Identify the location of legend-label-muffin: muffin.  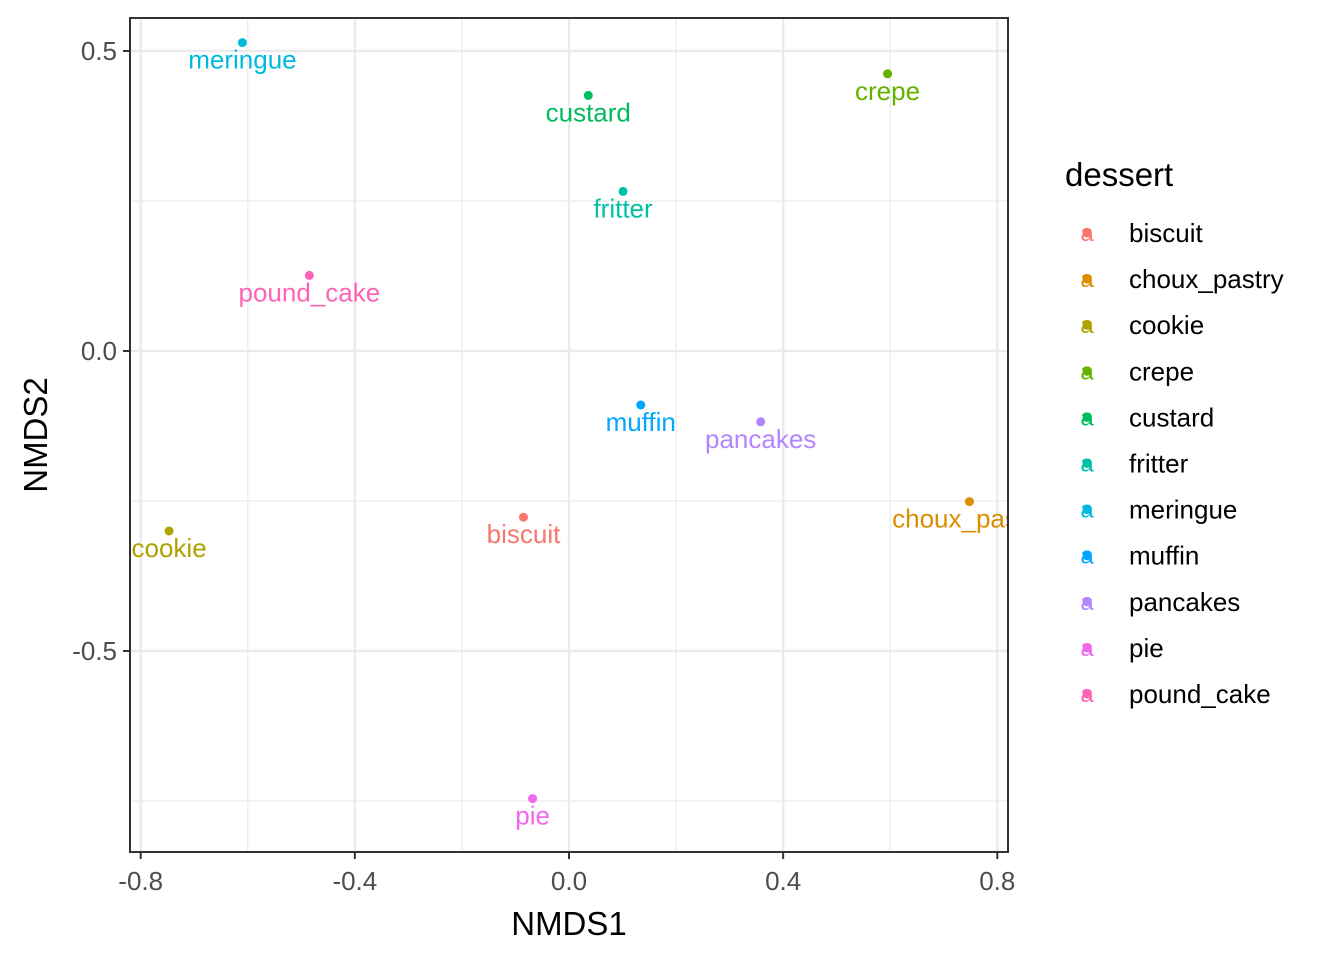
(1164, 556).